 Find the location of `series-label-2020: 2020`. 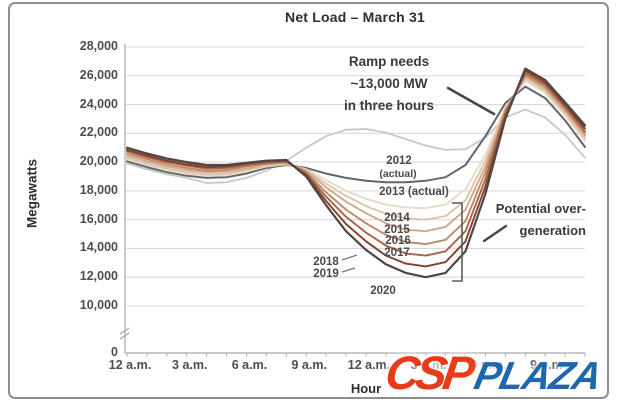

series-label-2020: 2020 is located at coordinates (383, 291).